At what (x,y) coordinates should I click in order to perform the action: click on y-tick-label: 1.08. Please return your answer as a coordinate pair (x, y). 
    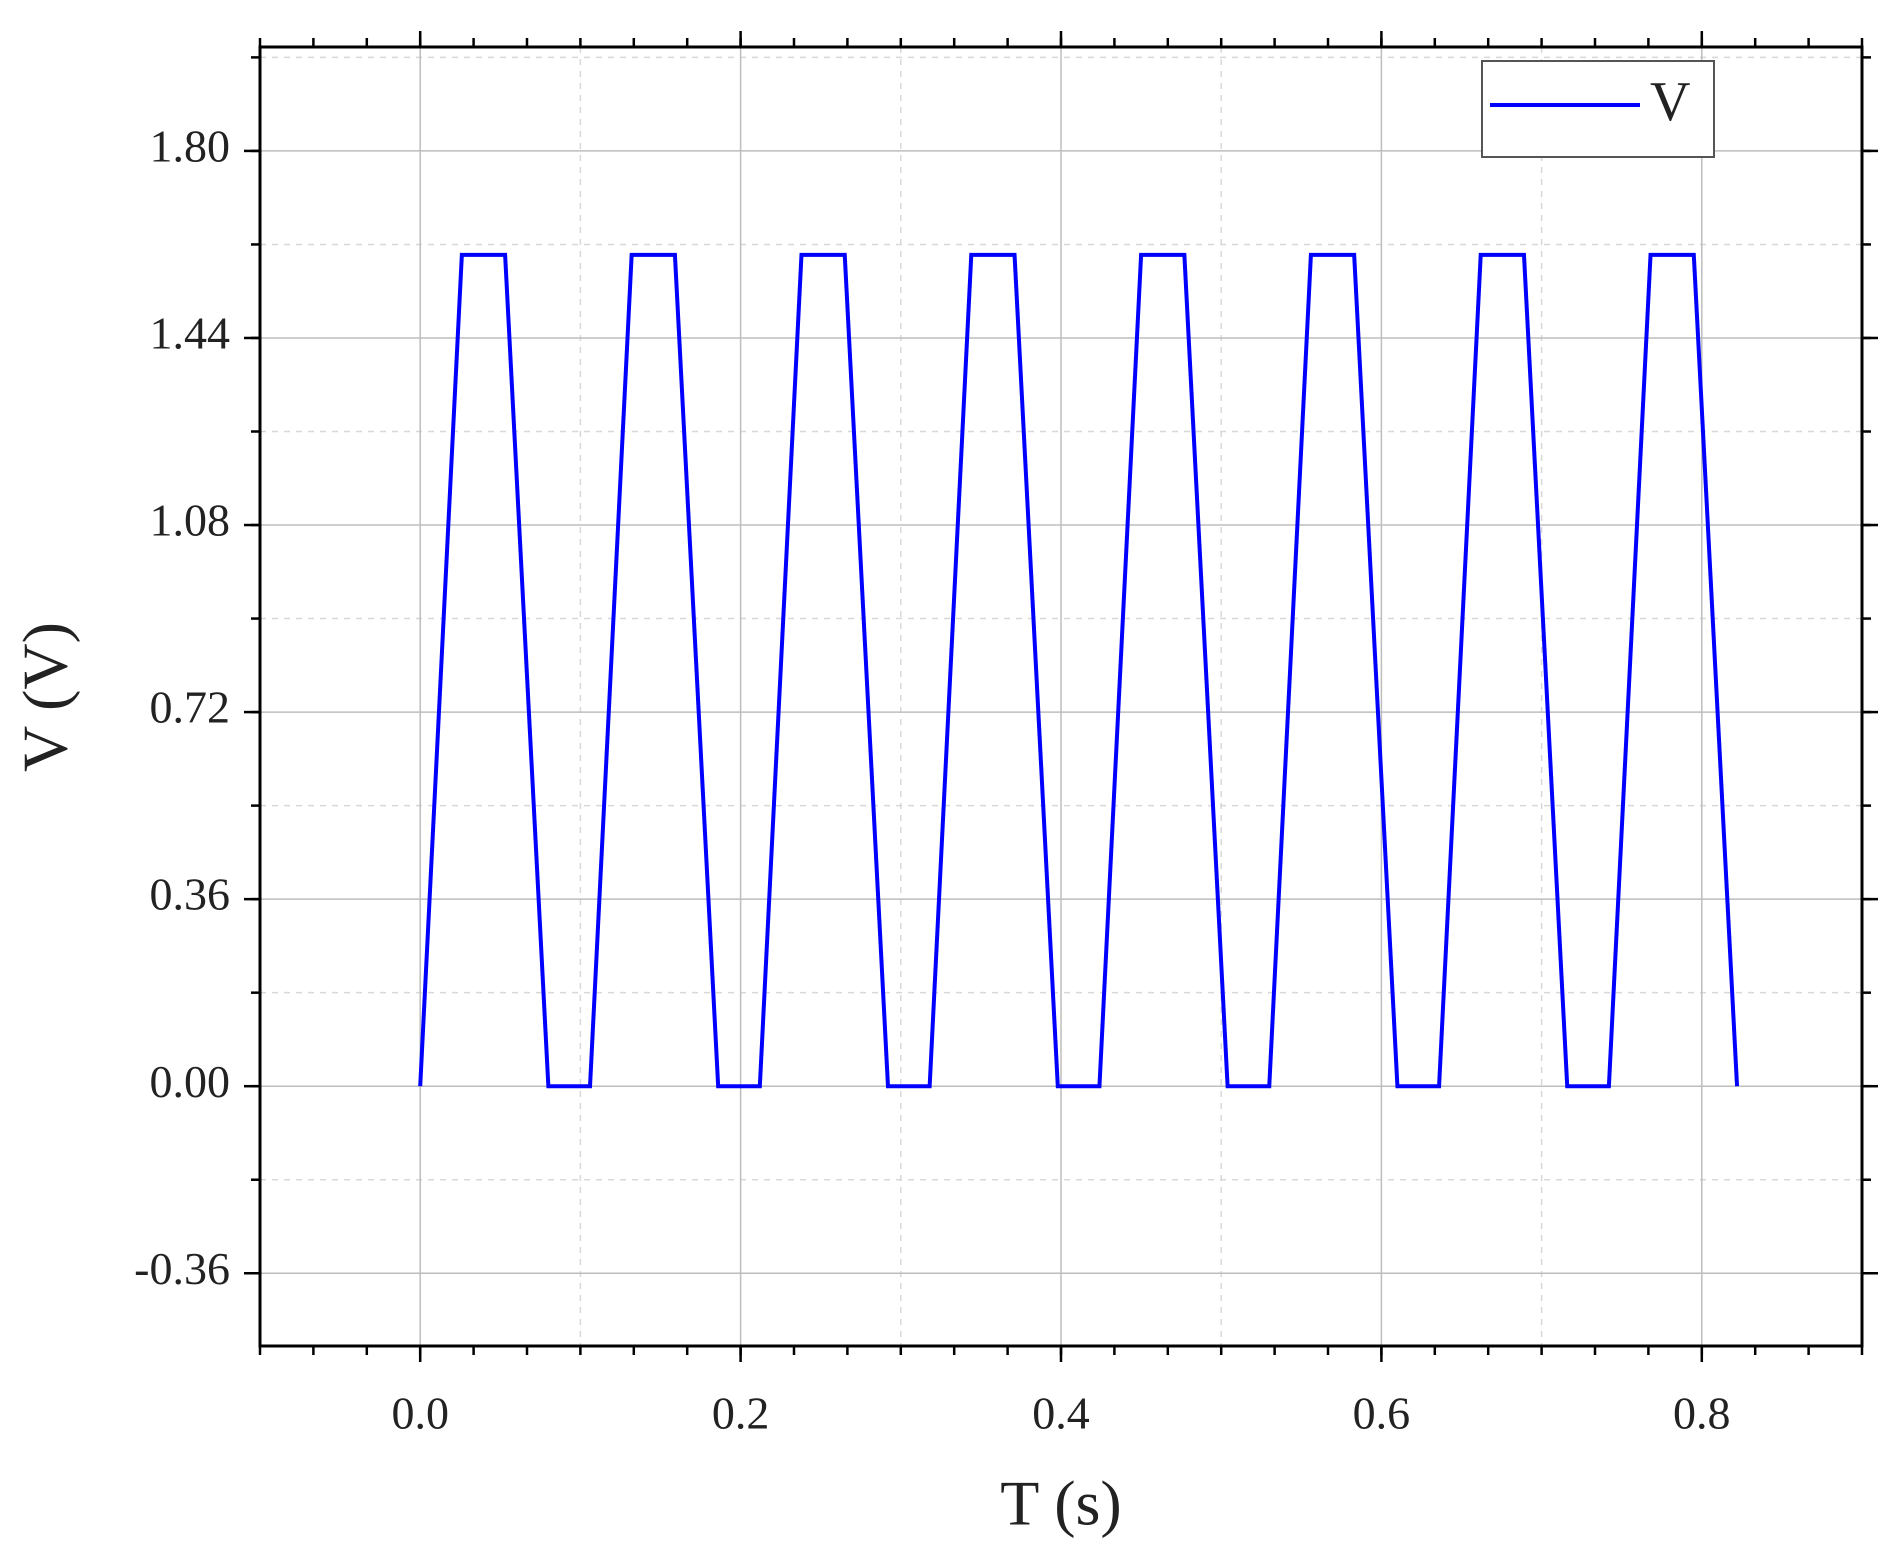
    Looking at the image, I should click on (190, 520).